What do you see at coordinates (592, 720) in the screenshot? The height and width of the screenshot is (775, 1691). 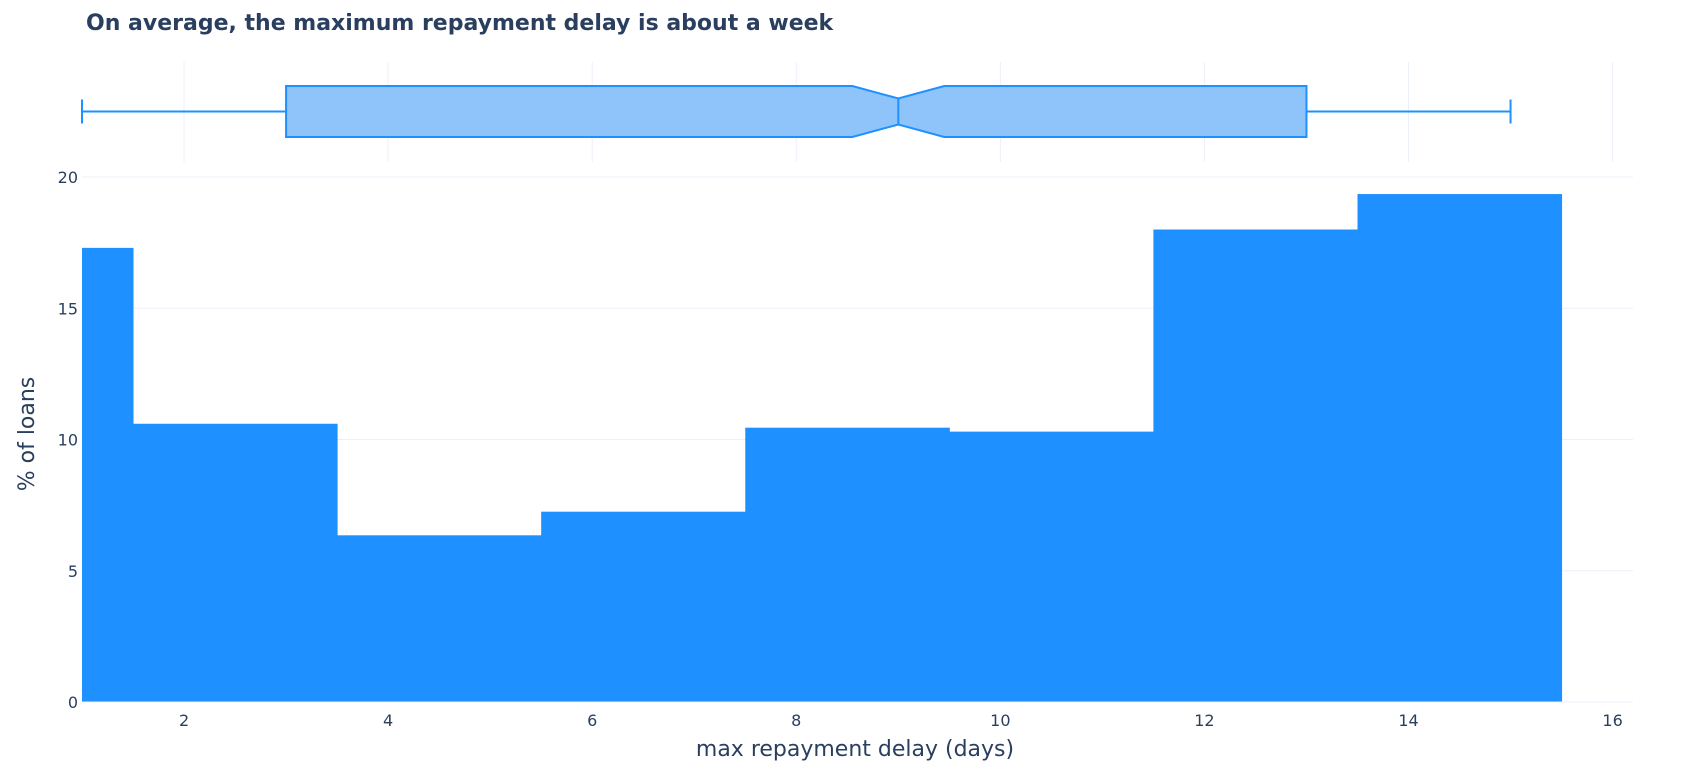 I see `x-tick-label: 6` at bounding box center [592, 720].